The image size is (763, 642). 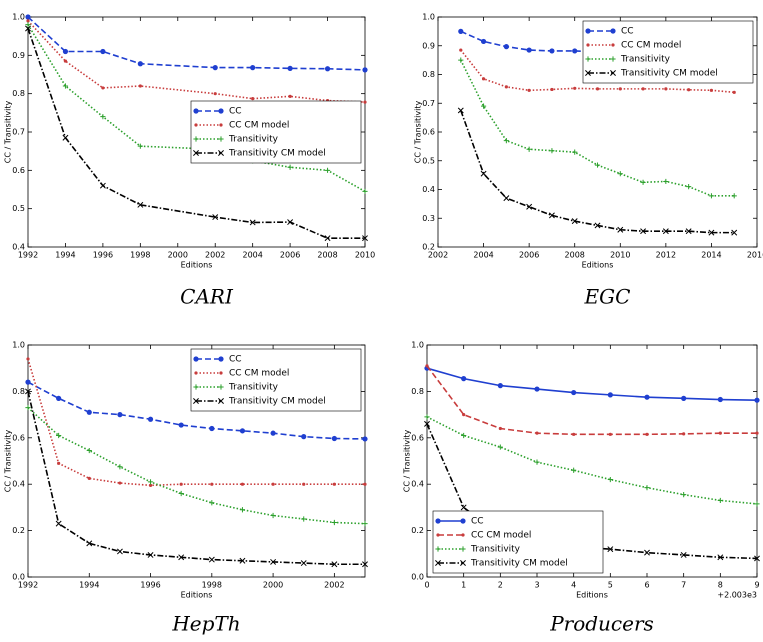 What do you see at coordinates (573, 585) in the screenshot?
I see `x-tick-label: 4` at bounding box center [573, 585].